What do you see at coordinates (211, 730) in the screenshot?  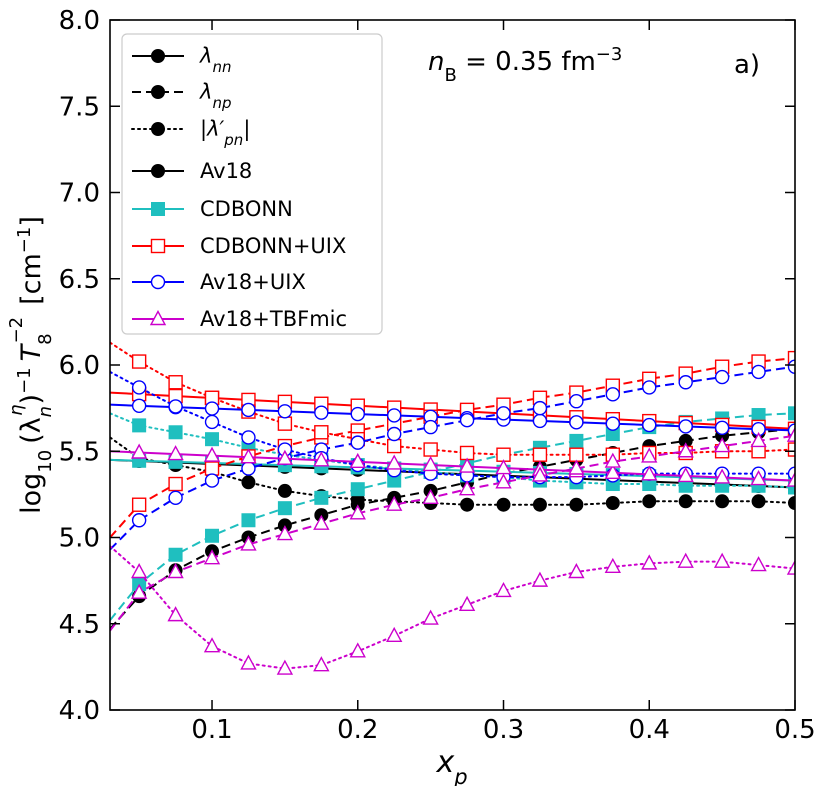 I see `x-tick-label: 0.1` at bounding box center [211, 730].